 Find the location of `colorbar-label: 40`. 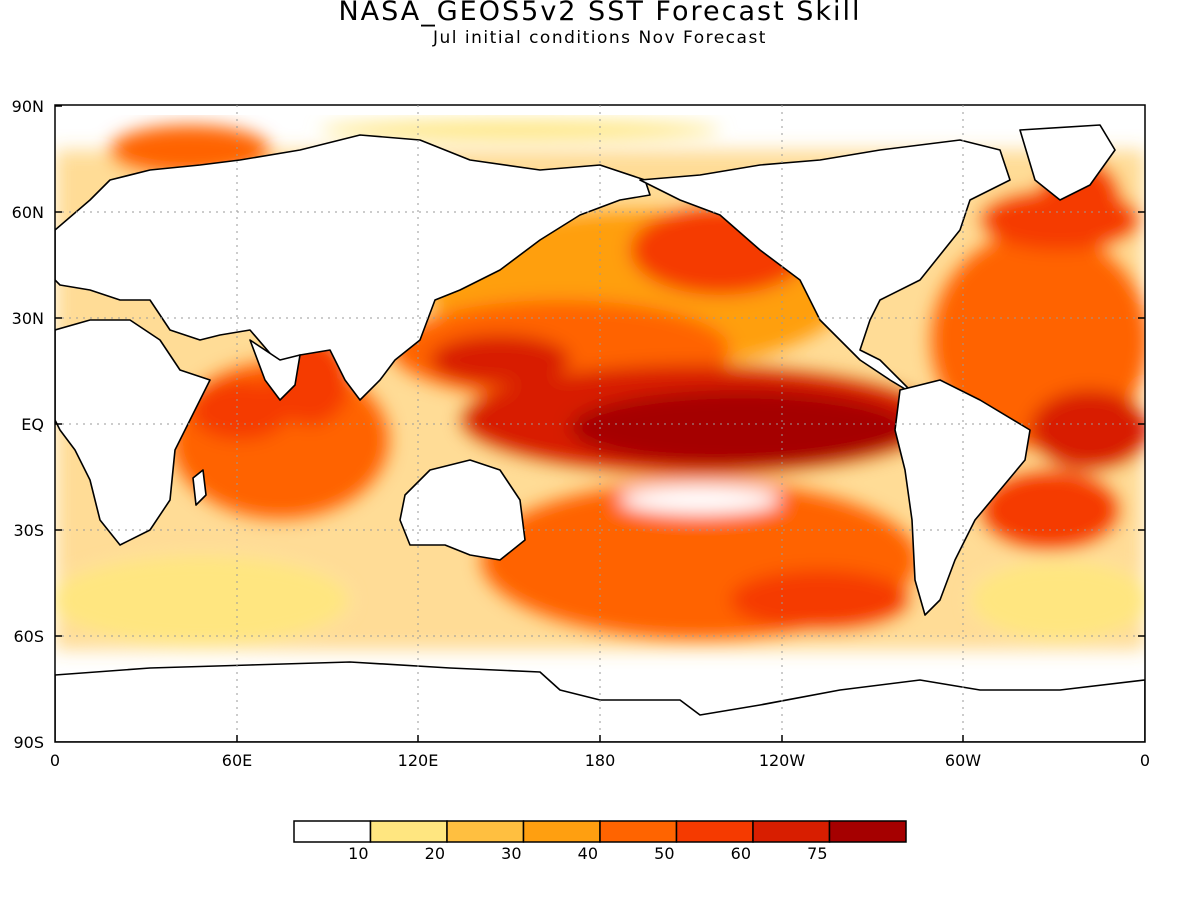

colorbar-label: 40 is located at coordinates (588, 853).